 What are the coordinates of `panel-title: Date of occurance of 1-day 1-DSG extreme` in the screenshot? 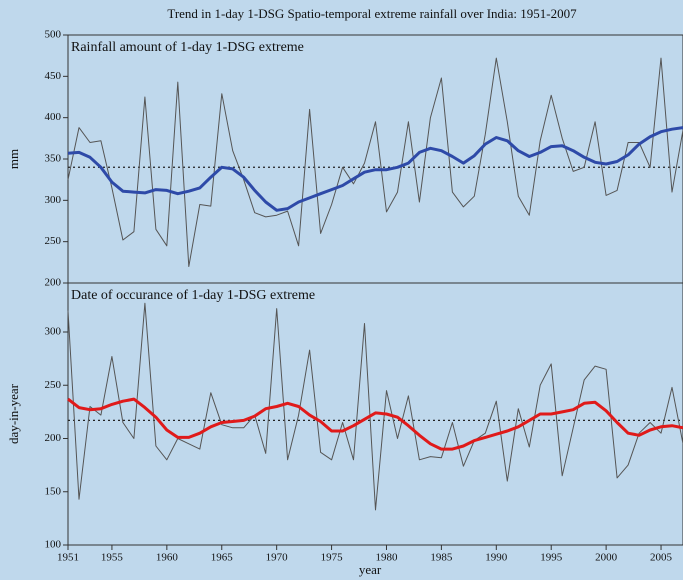 It's located at (193, 295).